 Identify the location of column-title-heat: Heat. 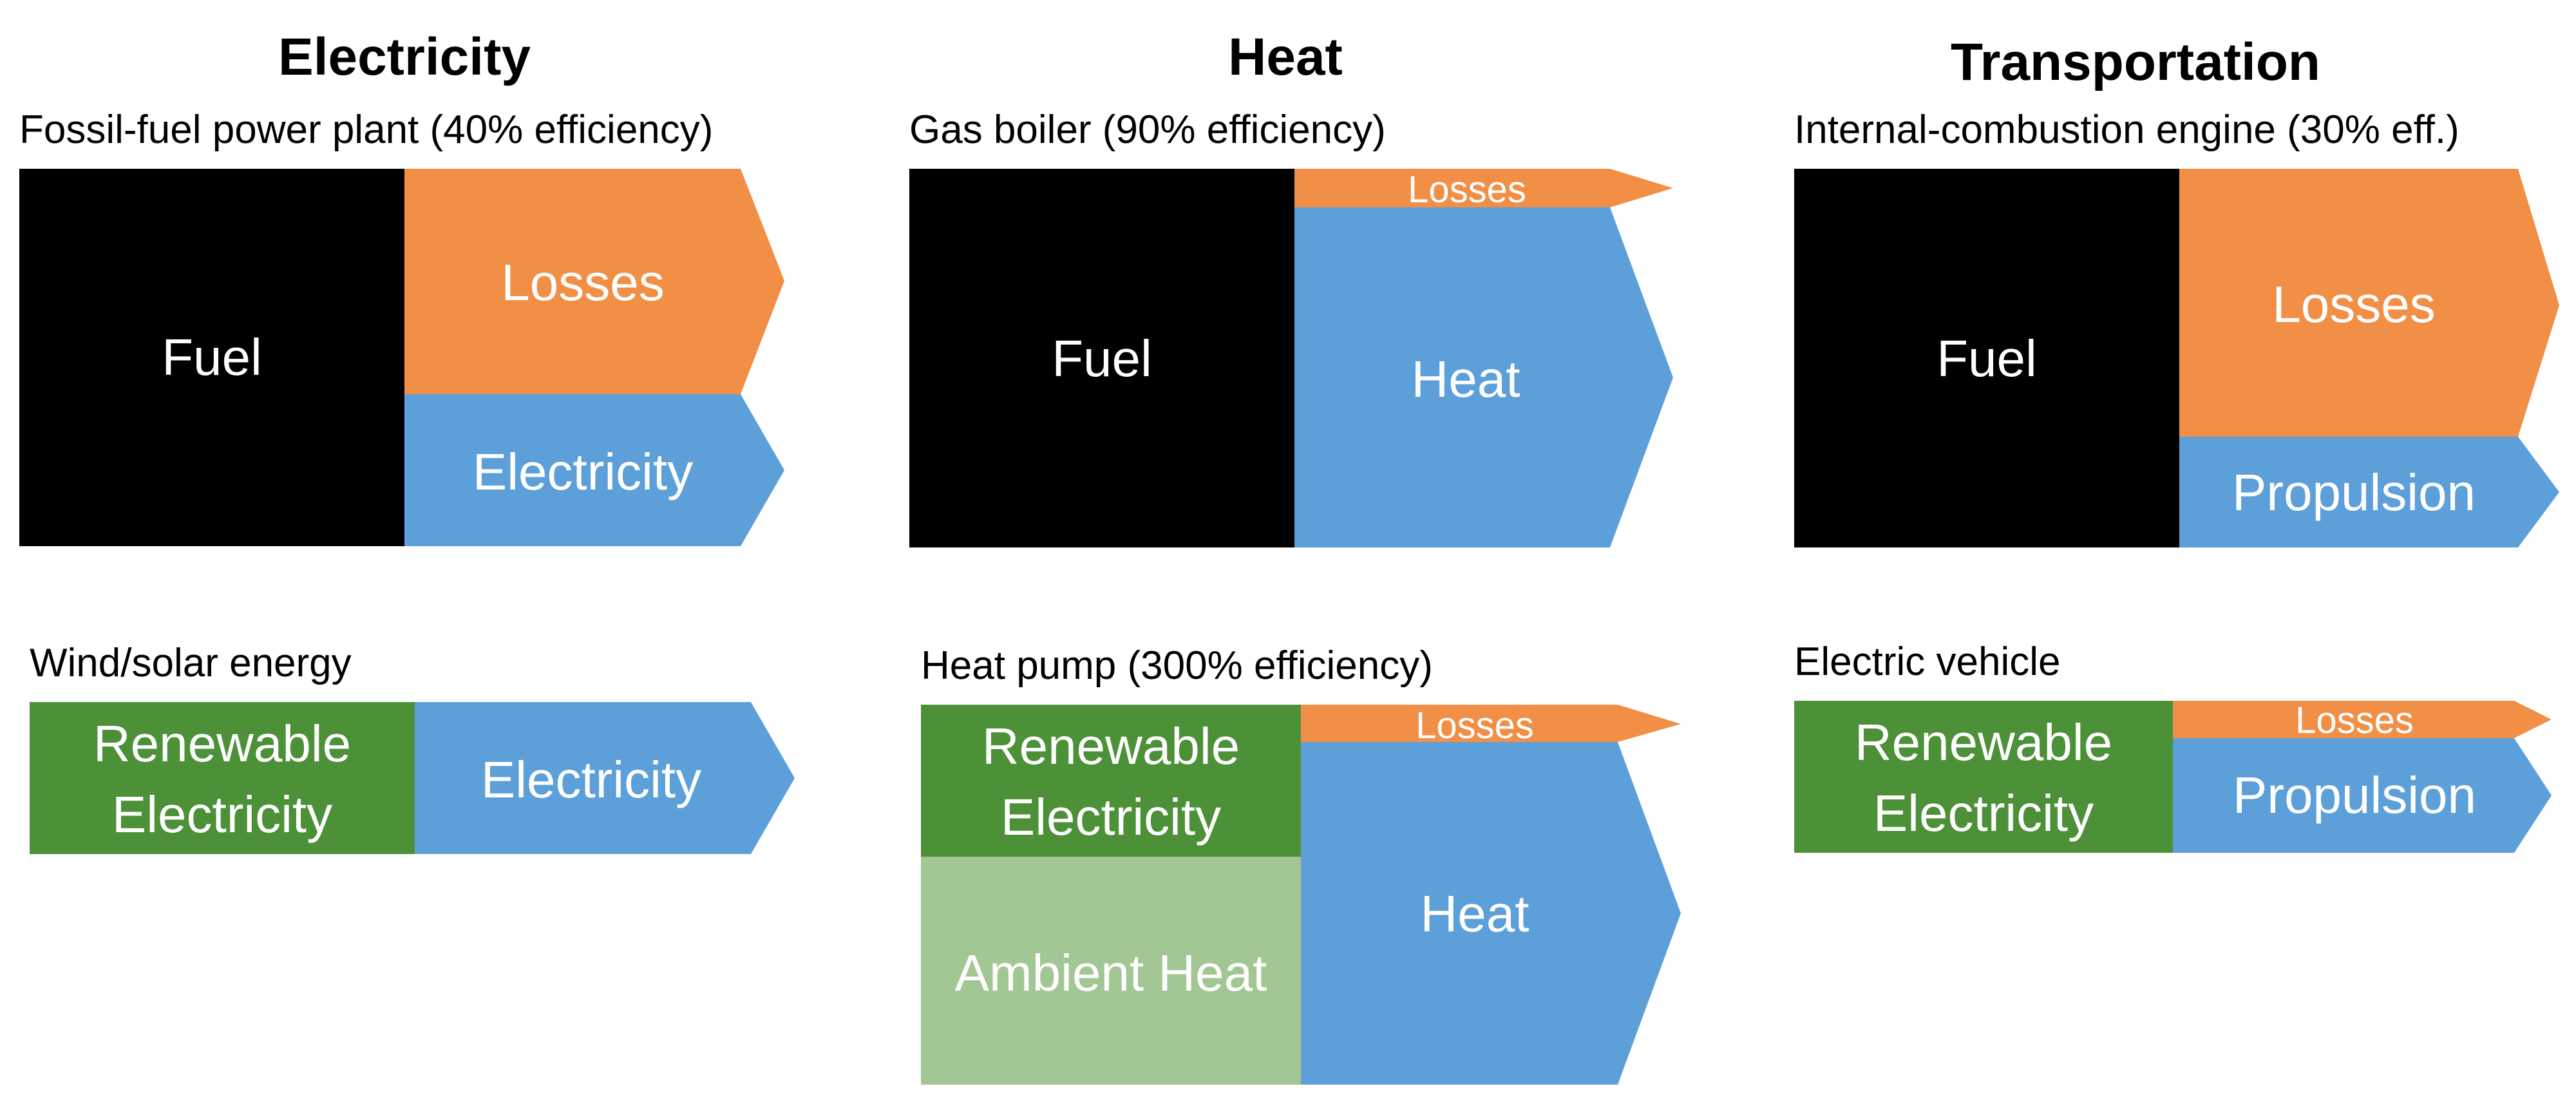
(1286, 57).